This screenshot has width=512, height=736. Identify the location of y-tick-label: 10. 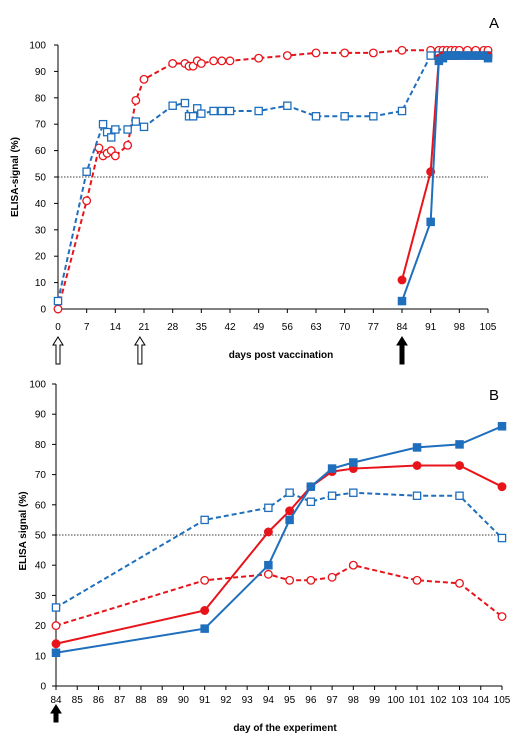
(41, 656).